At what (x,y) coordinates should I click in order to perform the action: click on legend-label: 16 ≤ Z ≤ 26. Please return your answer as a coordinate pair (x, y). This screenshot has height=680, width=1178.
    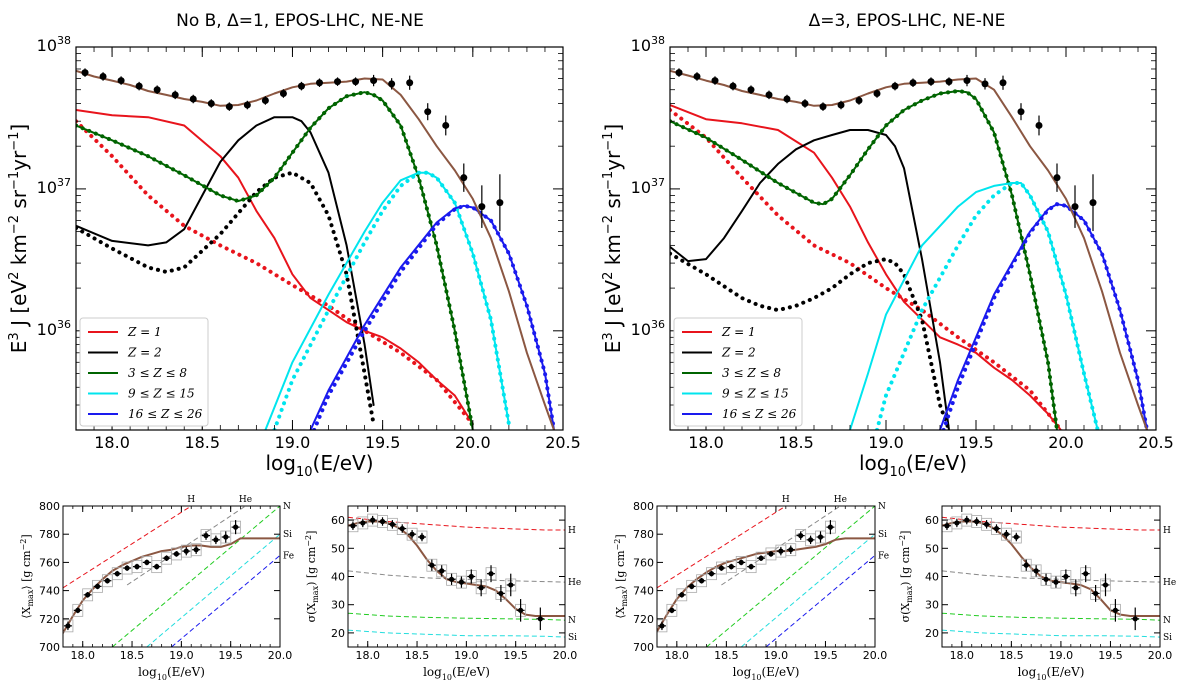
    Looking at the image, I should click on (165, 414).